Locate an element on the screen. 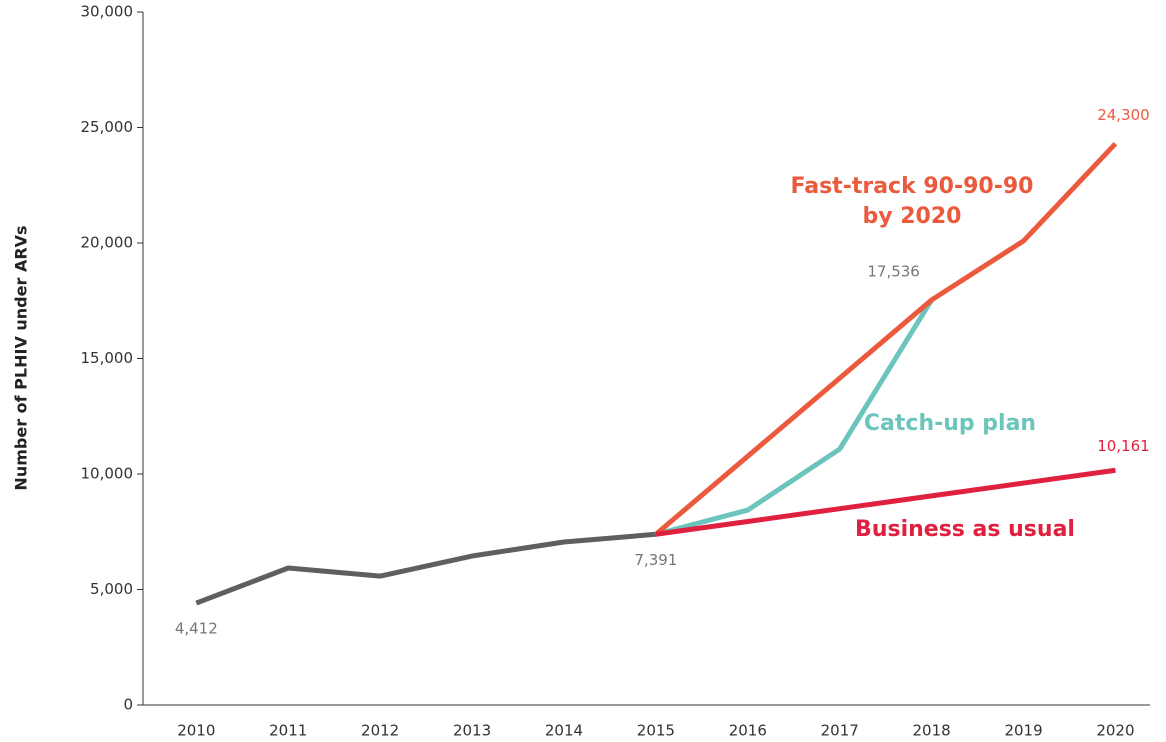 The height and width of the screenshot is (742, 1166). x-tick-label: 2019 is located at coordinates (1023, 731).